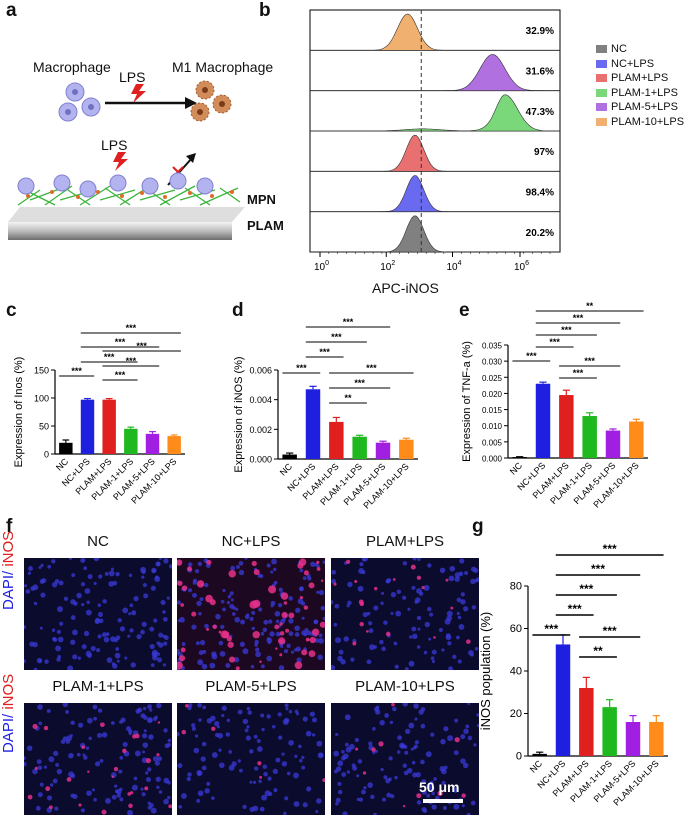 This screenshot has height=821, width=689. What do you see at coordinates (405, 759) in the screenshot?
I see `micrograph-plam10-lps` at bounding box center [405, 759].